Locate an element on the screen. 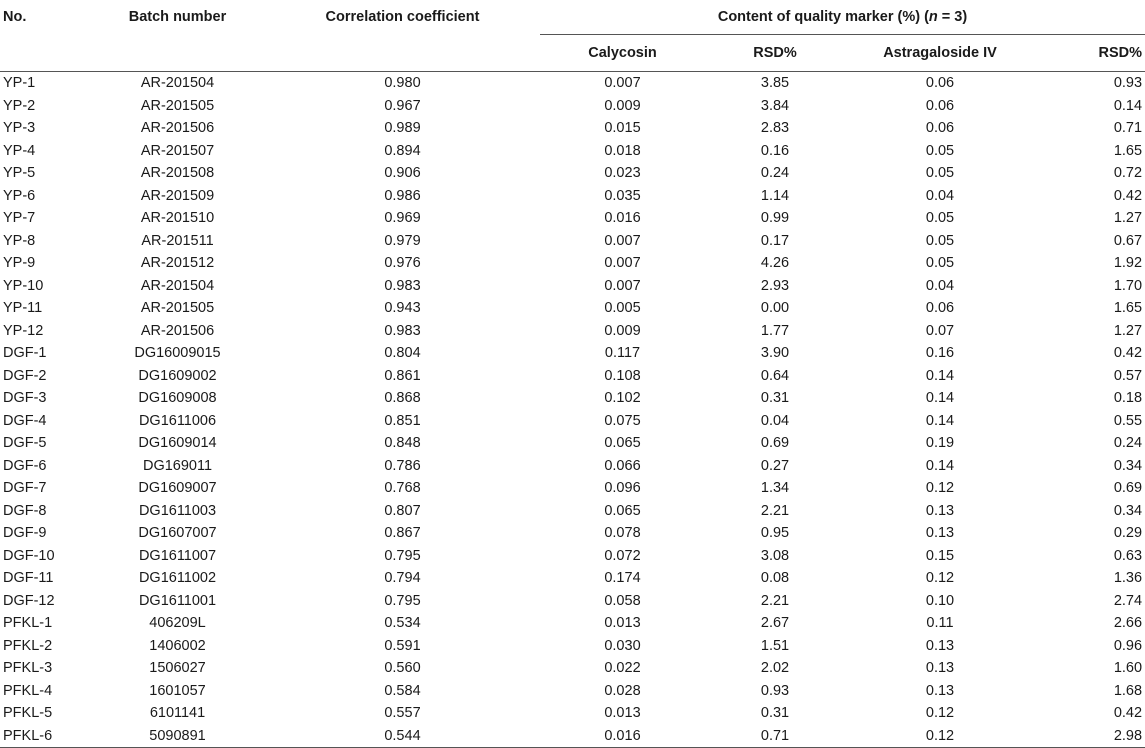 The height and width of the screenshot is (748, 1145). cell-rsd-calycosin: 2.21 is located at coordinates (775, 510).